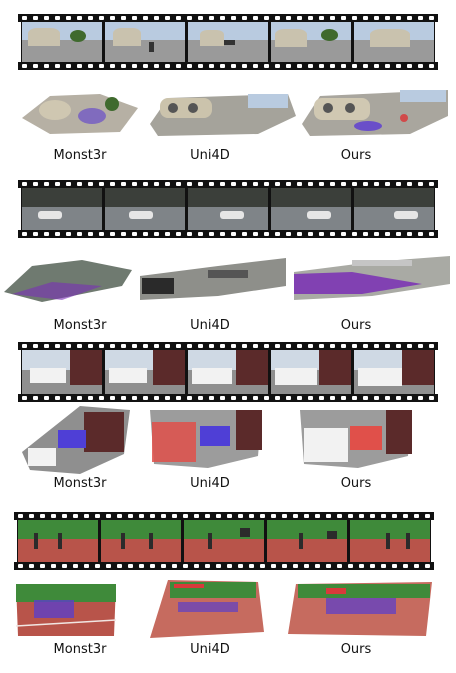  Describe the element at coordinates (223, 115) in the screenshot. I see `reconstruction-uni4d` at that location.